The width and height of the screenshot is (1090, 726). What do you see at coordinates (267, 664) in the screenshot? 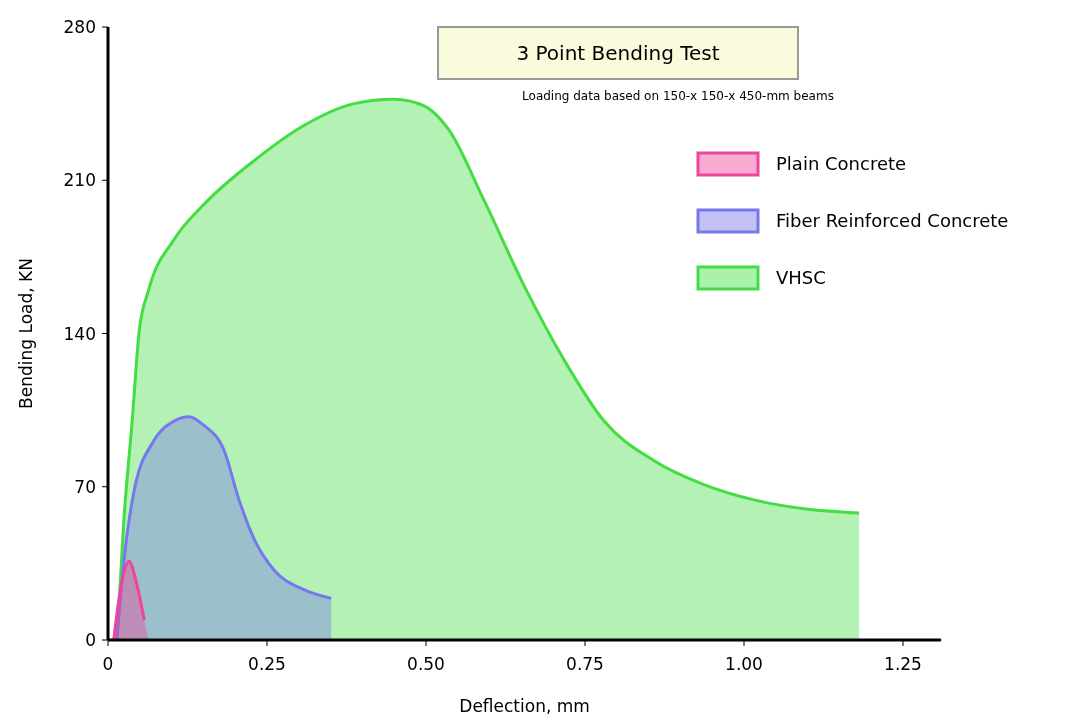
I see `x-tick-label: 0.25` at bounding box center [267, 664].